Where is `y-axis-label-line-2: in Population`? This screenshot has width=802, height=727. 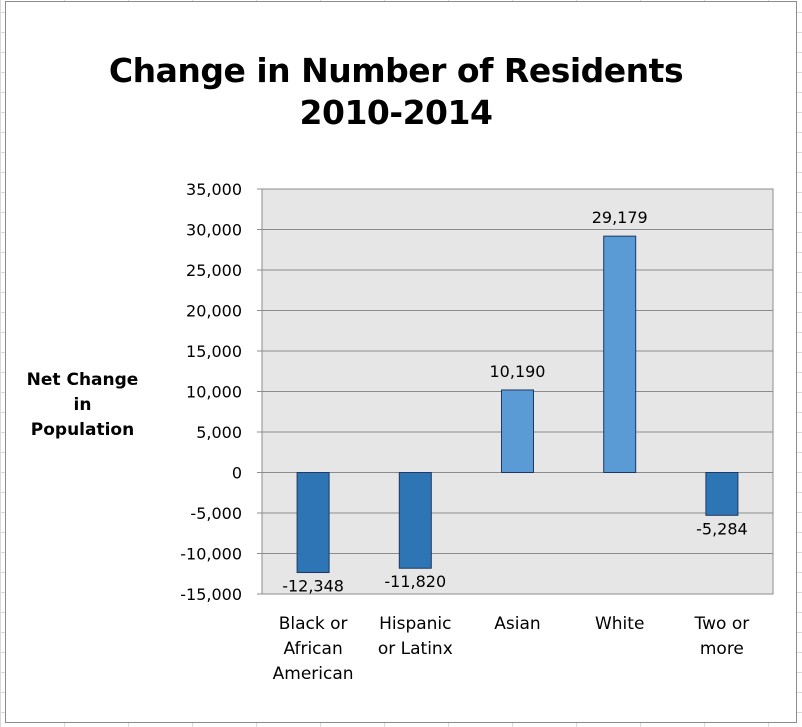
y-axis-label-line-2: in Population is located at coordinates (82, 417).